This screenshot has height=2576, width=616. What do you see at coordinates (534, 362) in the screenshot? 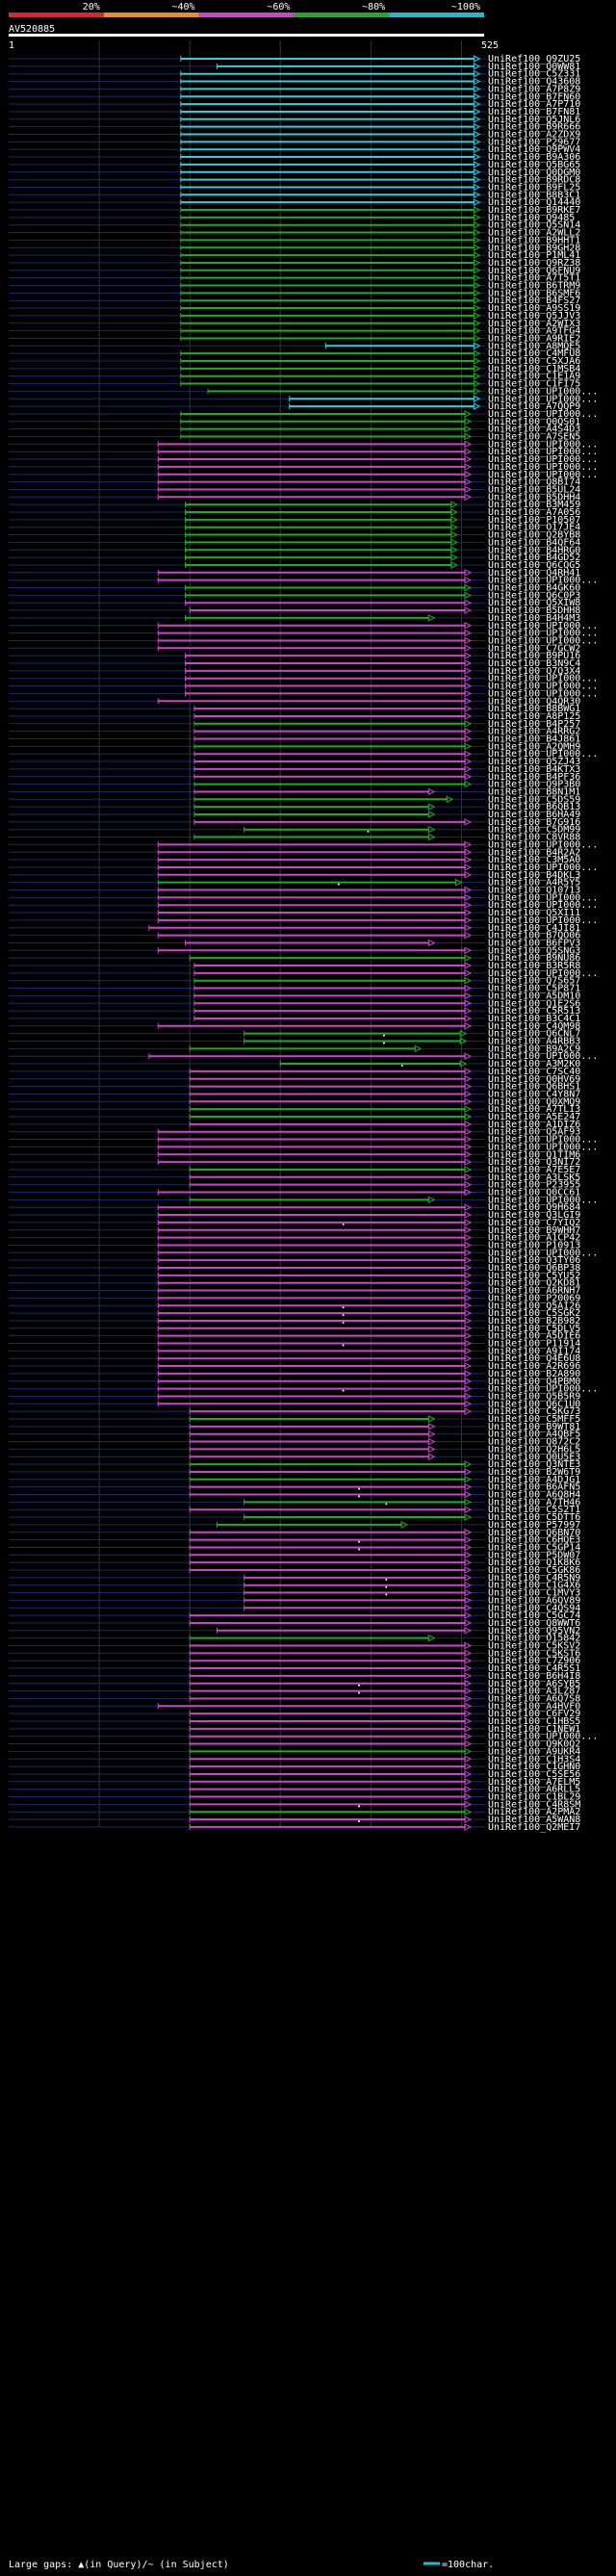
I see `hit-label: UniRef100_C5XJA6` at bounding box center [534, 362].